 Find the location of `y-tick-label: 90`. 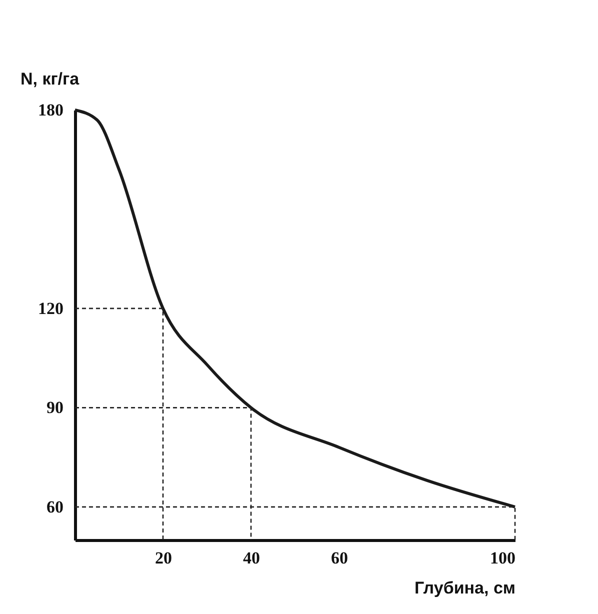

y-tick-label: 90 is located at coordinates (55, 408).